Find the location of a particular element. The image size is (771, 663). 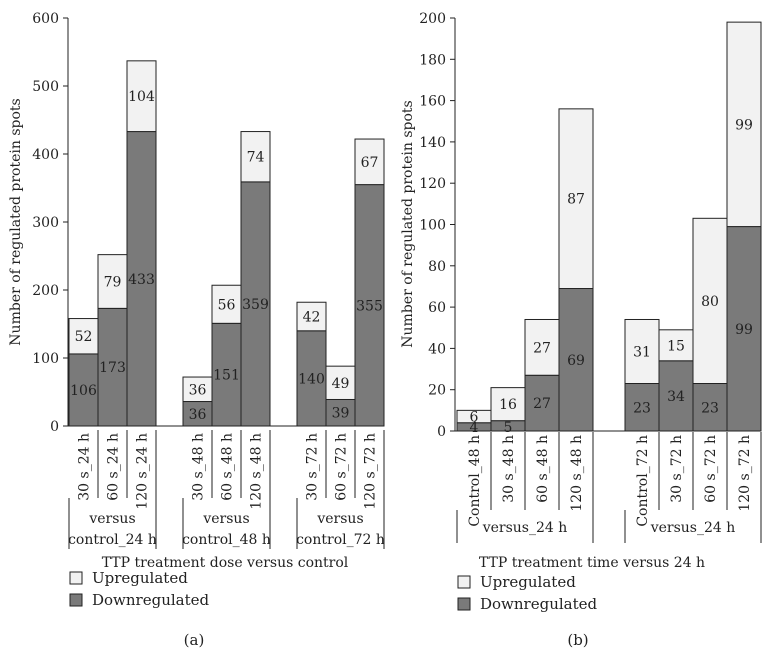

x-category-label: 60 s_48 h is located at coordinates (228, 467).